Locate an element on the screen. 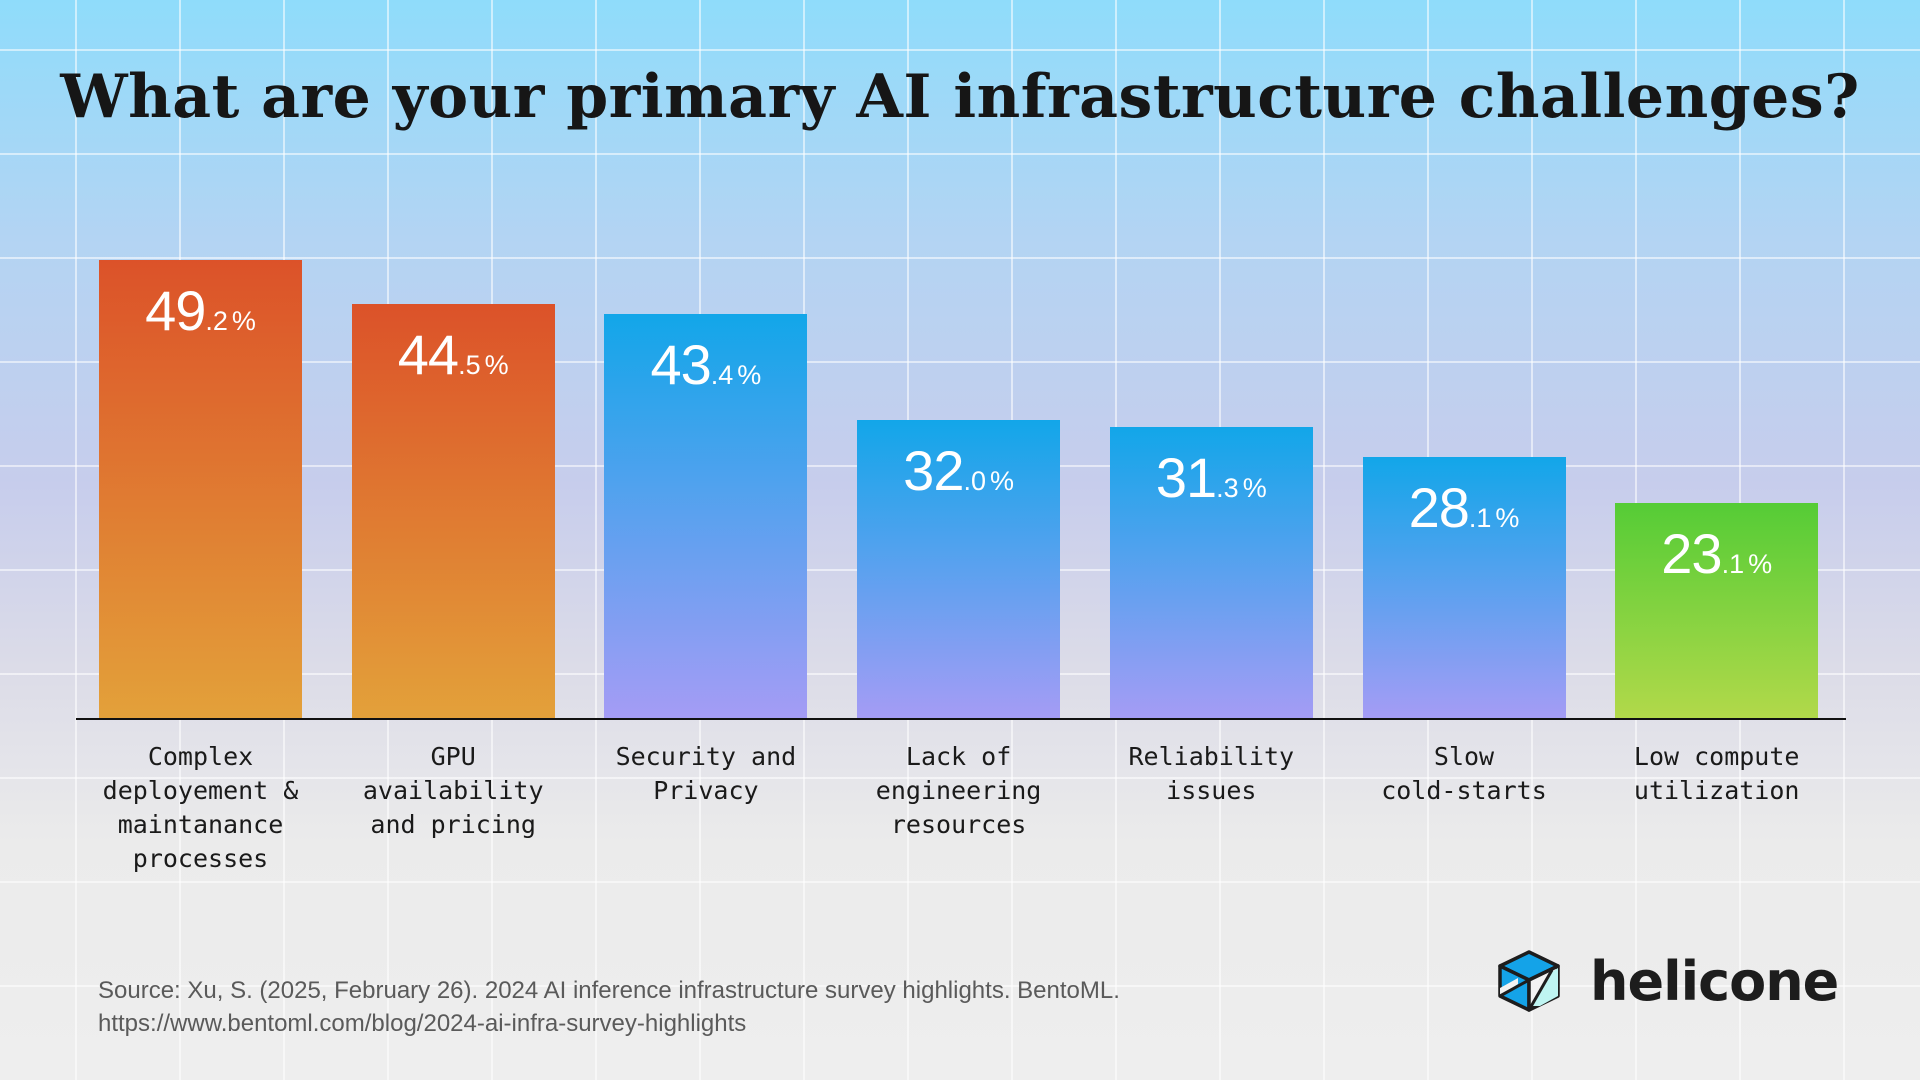 The width and height of the screenshot is (1920, 1080). category-label-line: engineering is located at coordinates (958, 790).